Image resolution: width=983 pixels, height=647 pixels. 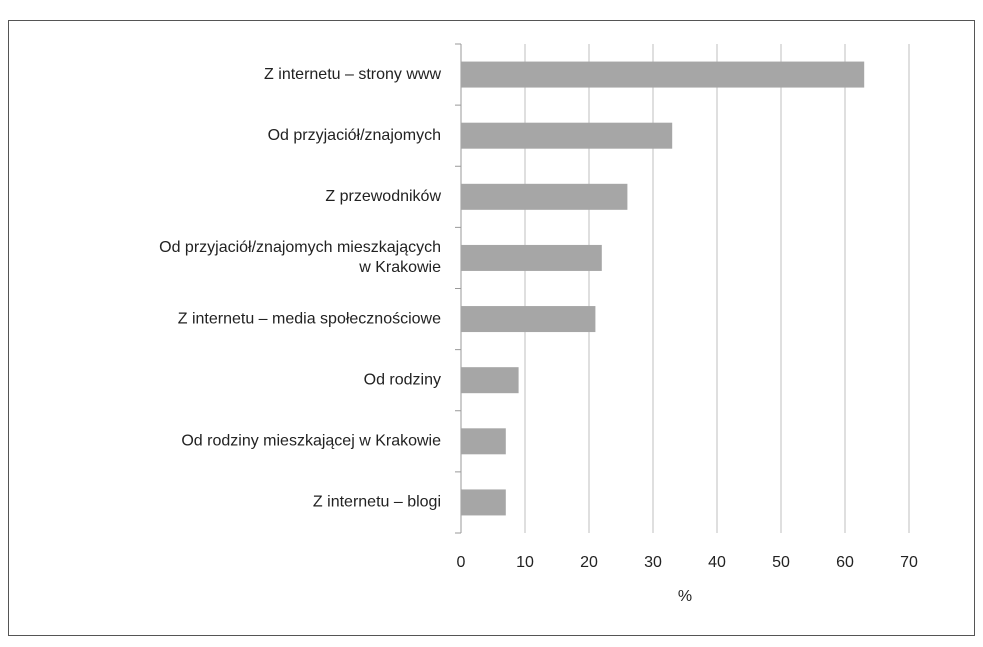 What do you see at coordinates (402, 379) in the screenshot?
I see `y-tick-label: Od rodziny` at bounding box center [402, 379].